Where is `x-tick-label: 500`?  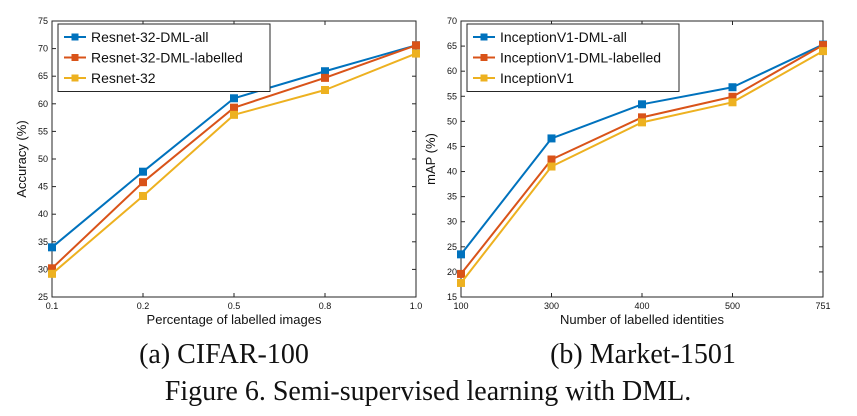 x-tick-label: 500 is located at coordinates (732, 306).